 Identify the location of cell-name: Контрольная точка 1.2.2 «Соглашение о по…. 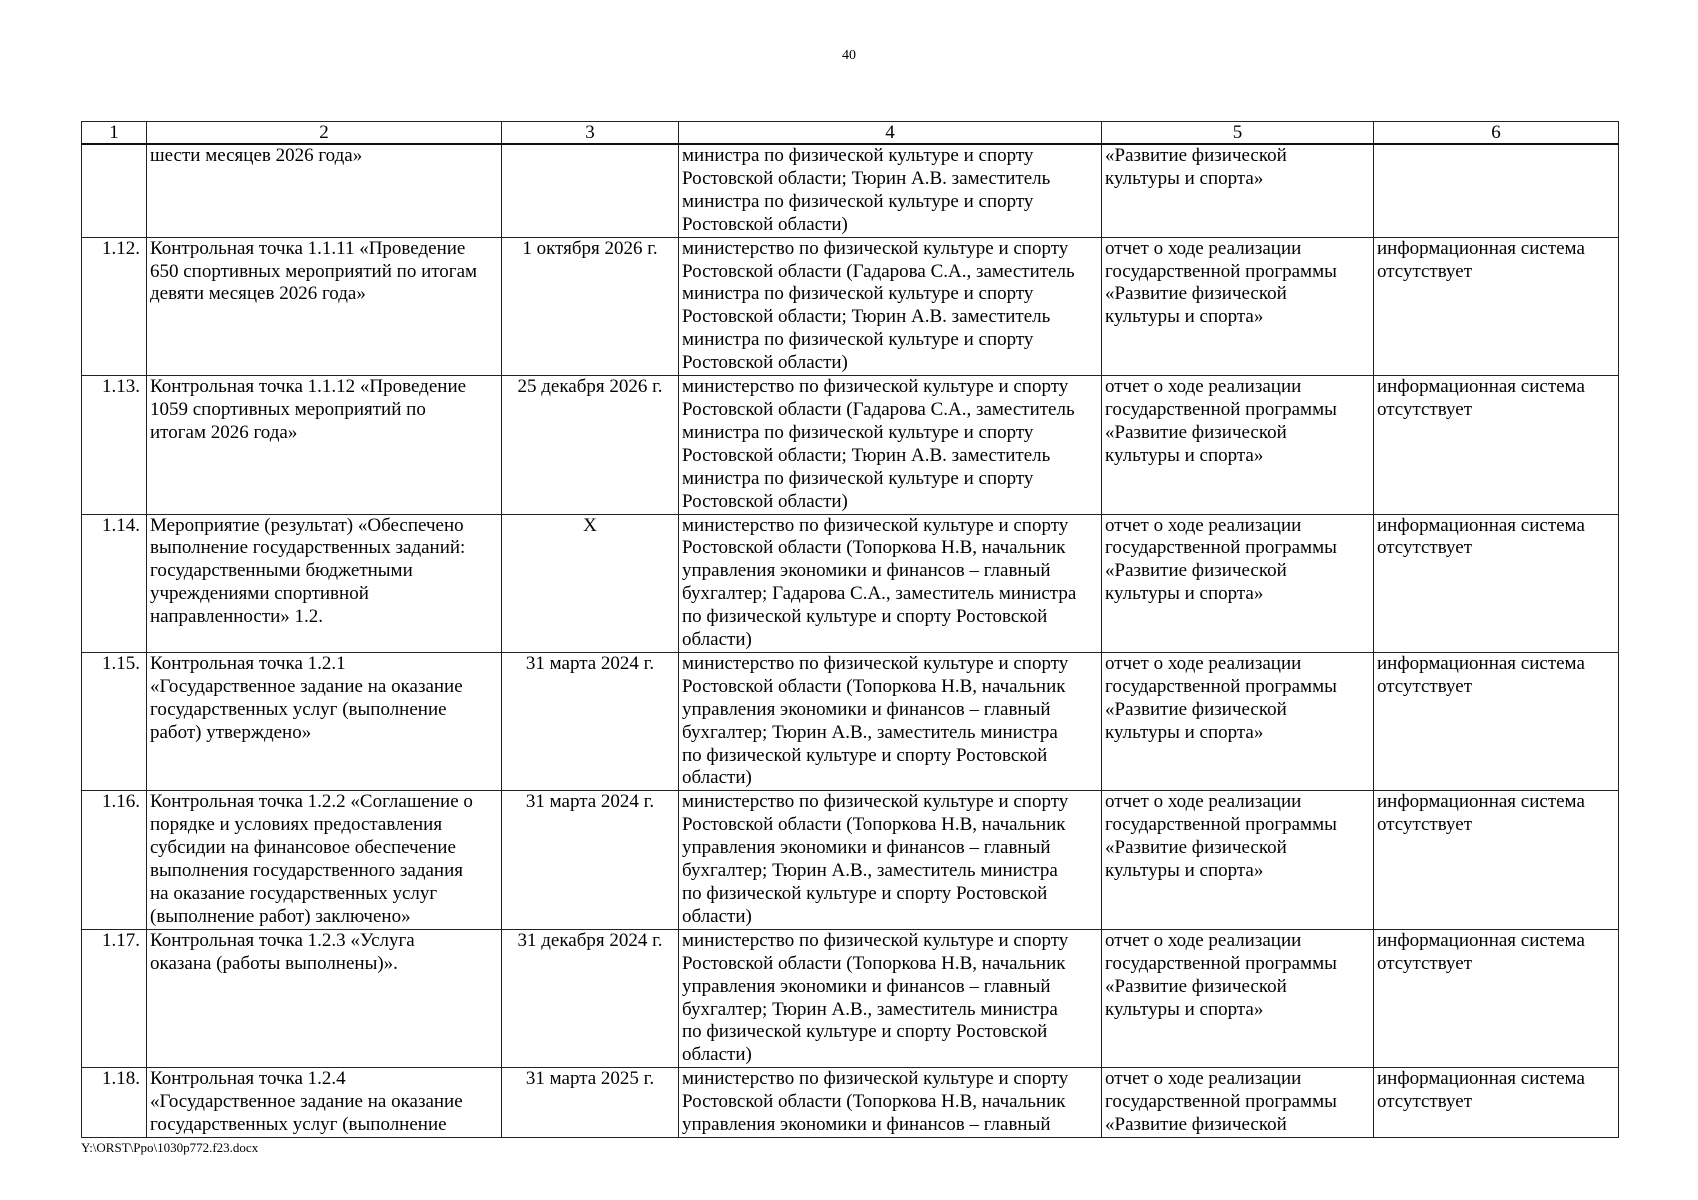
(324, 860).